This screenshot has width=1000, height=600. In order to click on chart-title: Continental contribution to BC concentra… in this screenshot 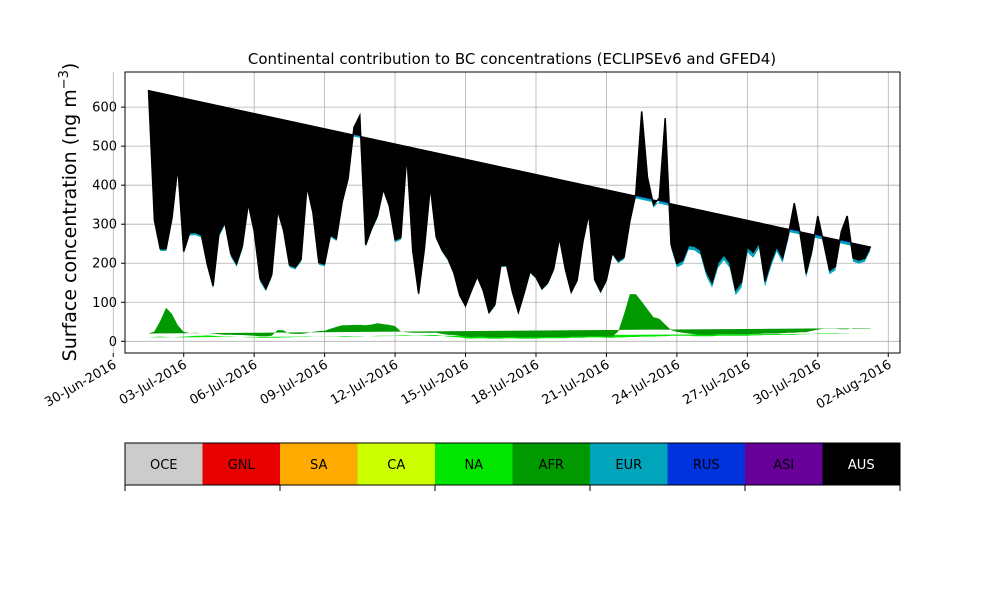, I will do `click(512, 59)`.